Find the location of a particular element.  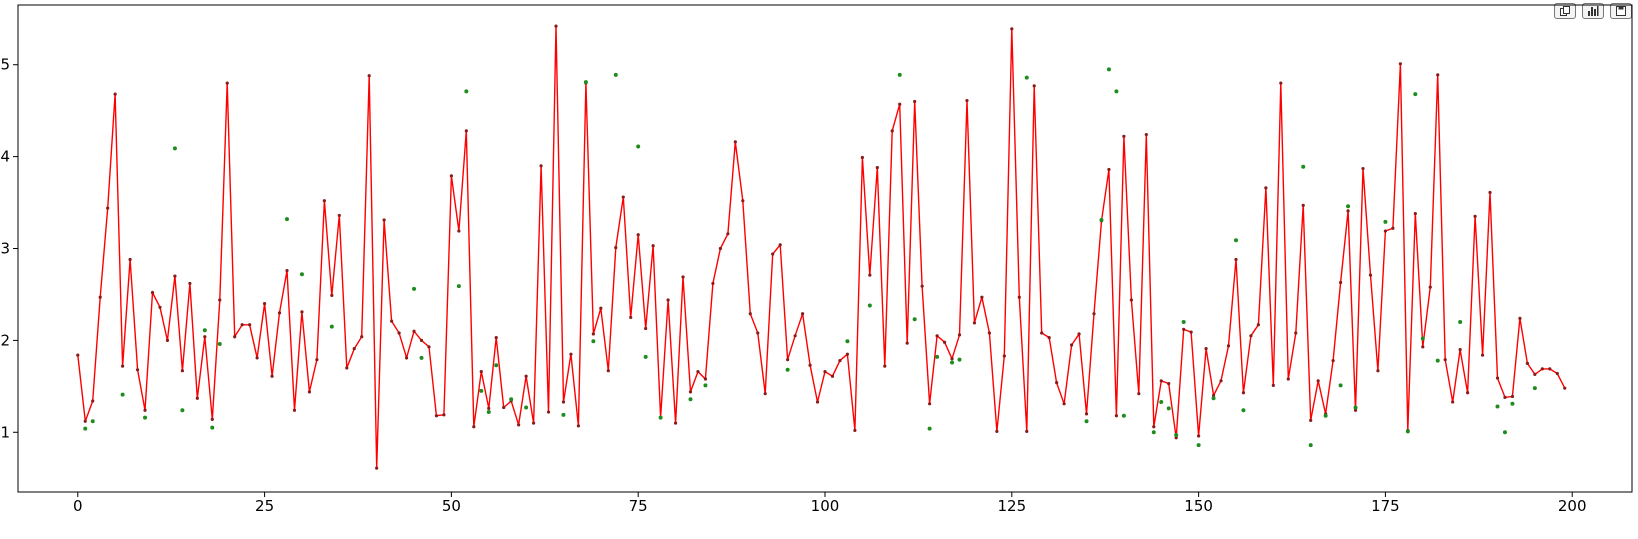

save-icon is located at coordinates (1621, 11).